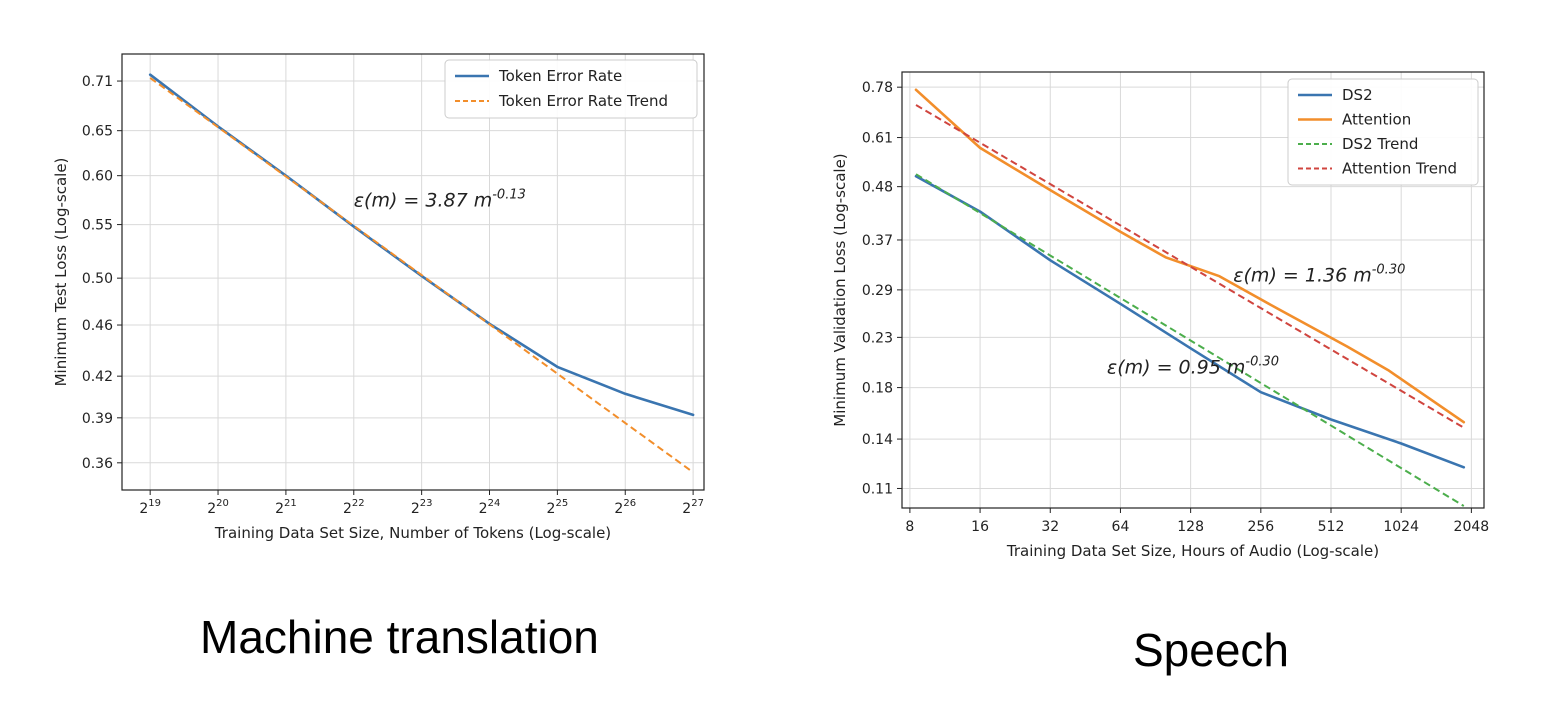 The image size is (1552, 720). I want to click on x-tick-label: 219, so click(150, 507).